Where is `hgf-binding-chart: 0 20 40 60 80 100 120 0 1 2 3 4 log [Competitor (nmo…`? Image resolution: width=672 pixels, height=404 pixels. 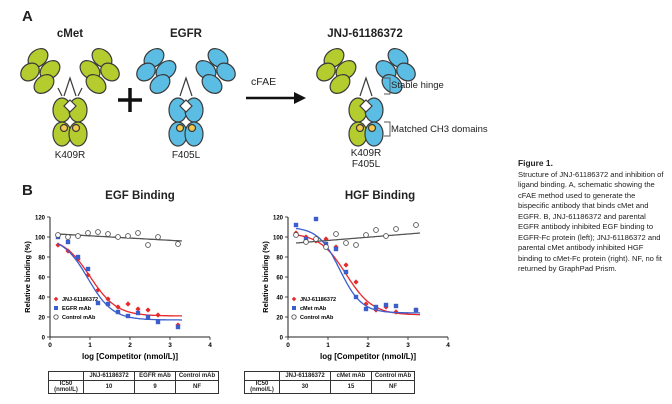
hgf-binding-chart: 0 20 40 60 80 100 120 0 1 2 3 4 log [Competitor (nmo… is located at coordinates (355, 289).